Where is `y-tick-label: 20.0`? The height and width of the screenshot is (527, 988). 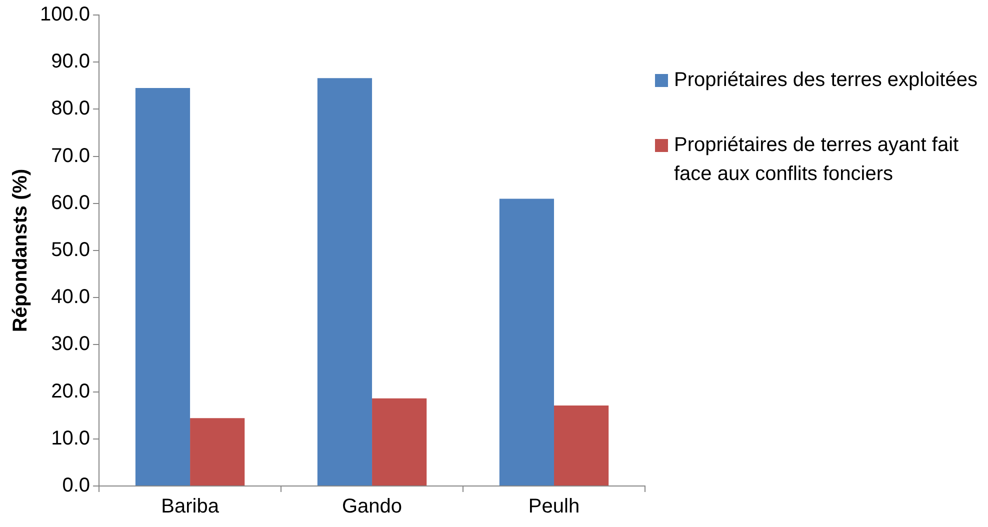
y-tick-label: 20.0 is located at coordinates (70, 391).